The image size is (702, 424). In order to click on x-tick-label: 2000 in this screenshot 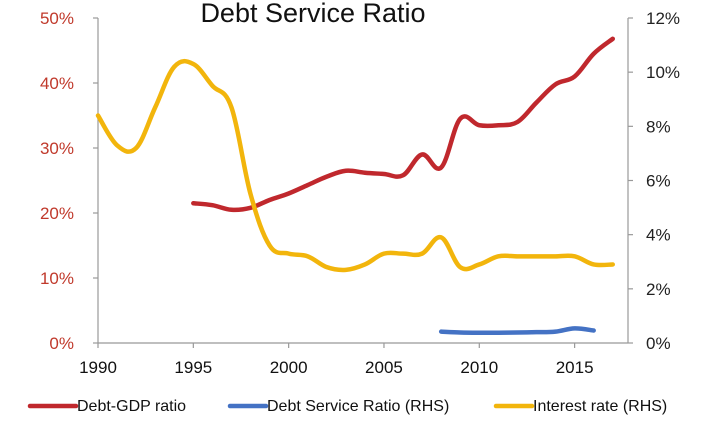, I will do `click(289, 367)`.